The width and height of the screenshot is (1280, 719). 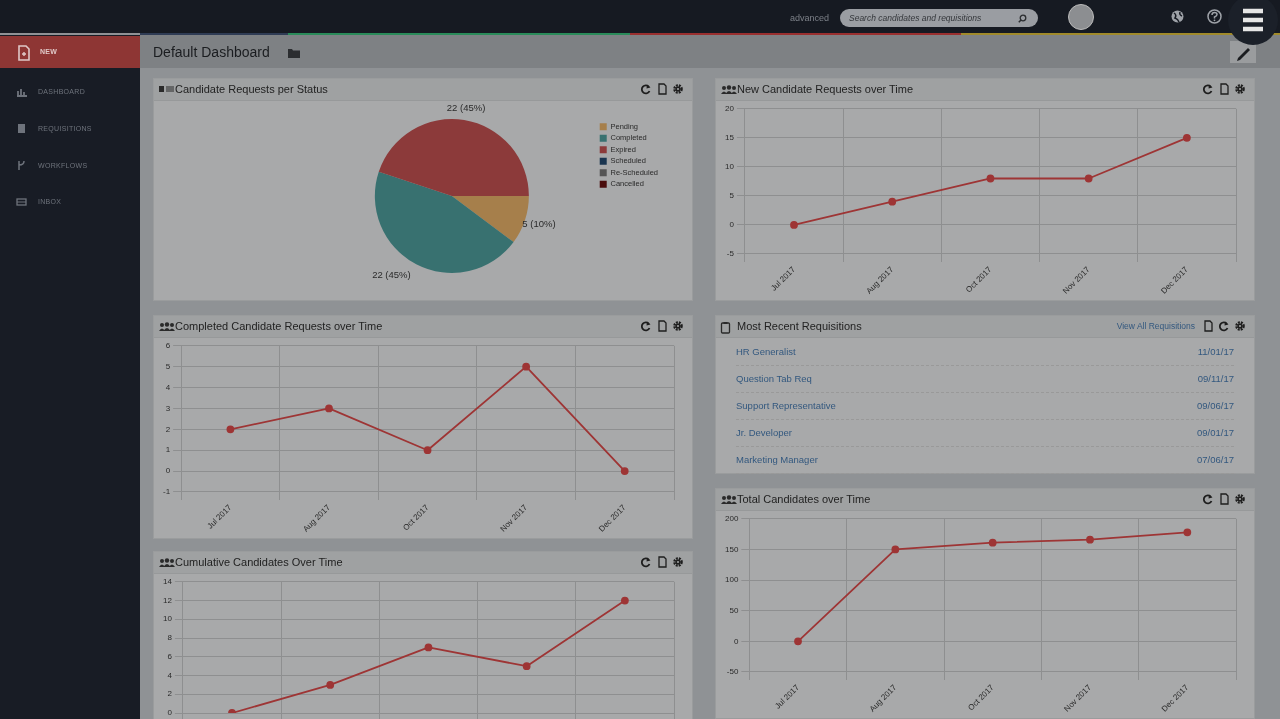 What do you see at coordinates (731, 518) in the screenshot?
I see `y-tick-label: 200` at bounding box center [731, 518].